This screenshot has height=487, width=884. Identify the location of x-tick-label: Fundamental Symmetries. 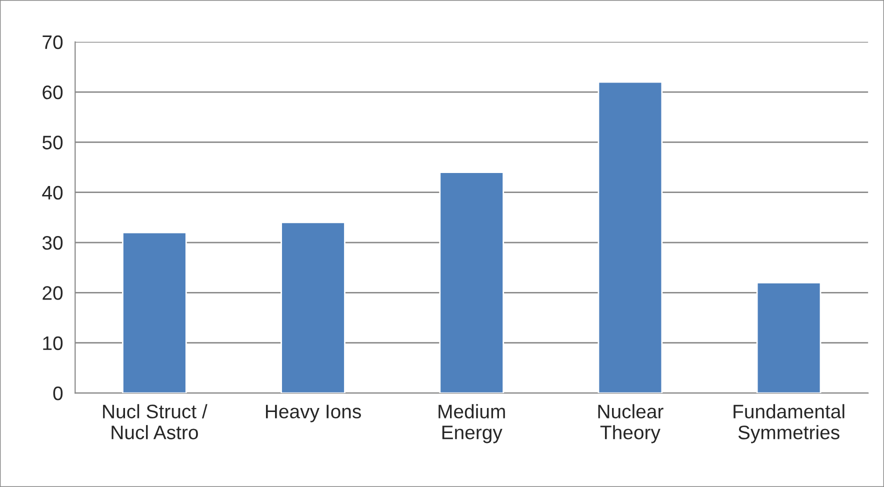
(789, 424).